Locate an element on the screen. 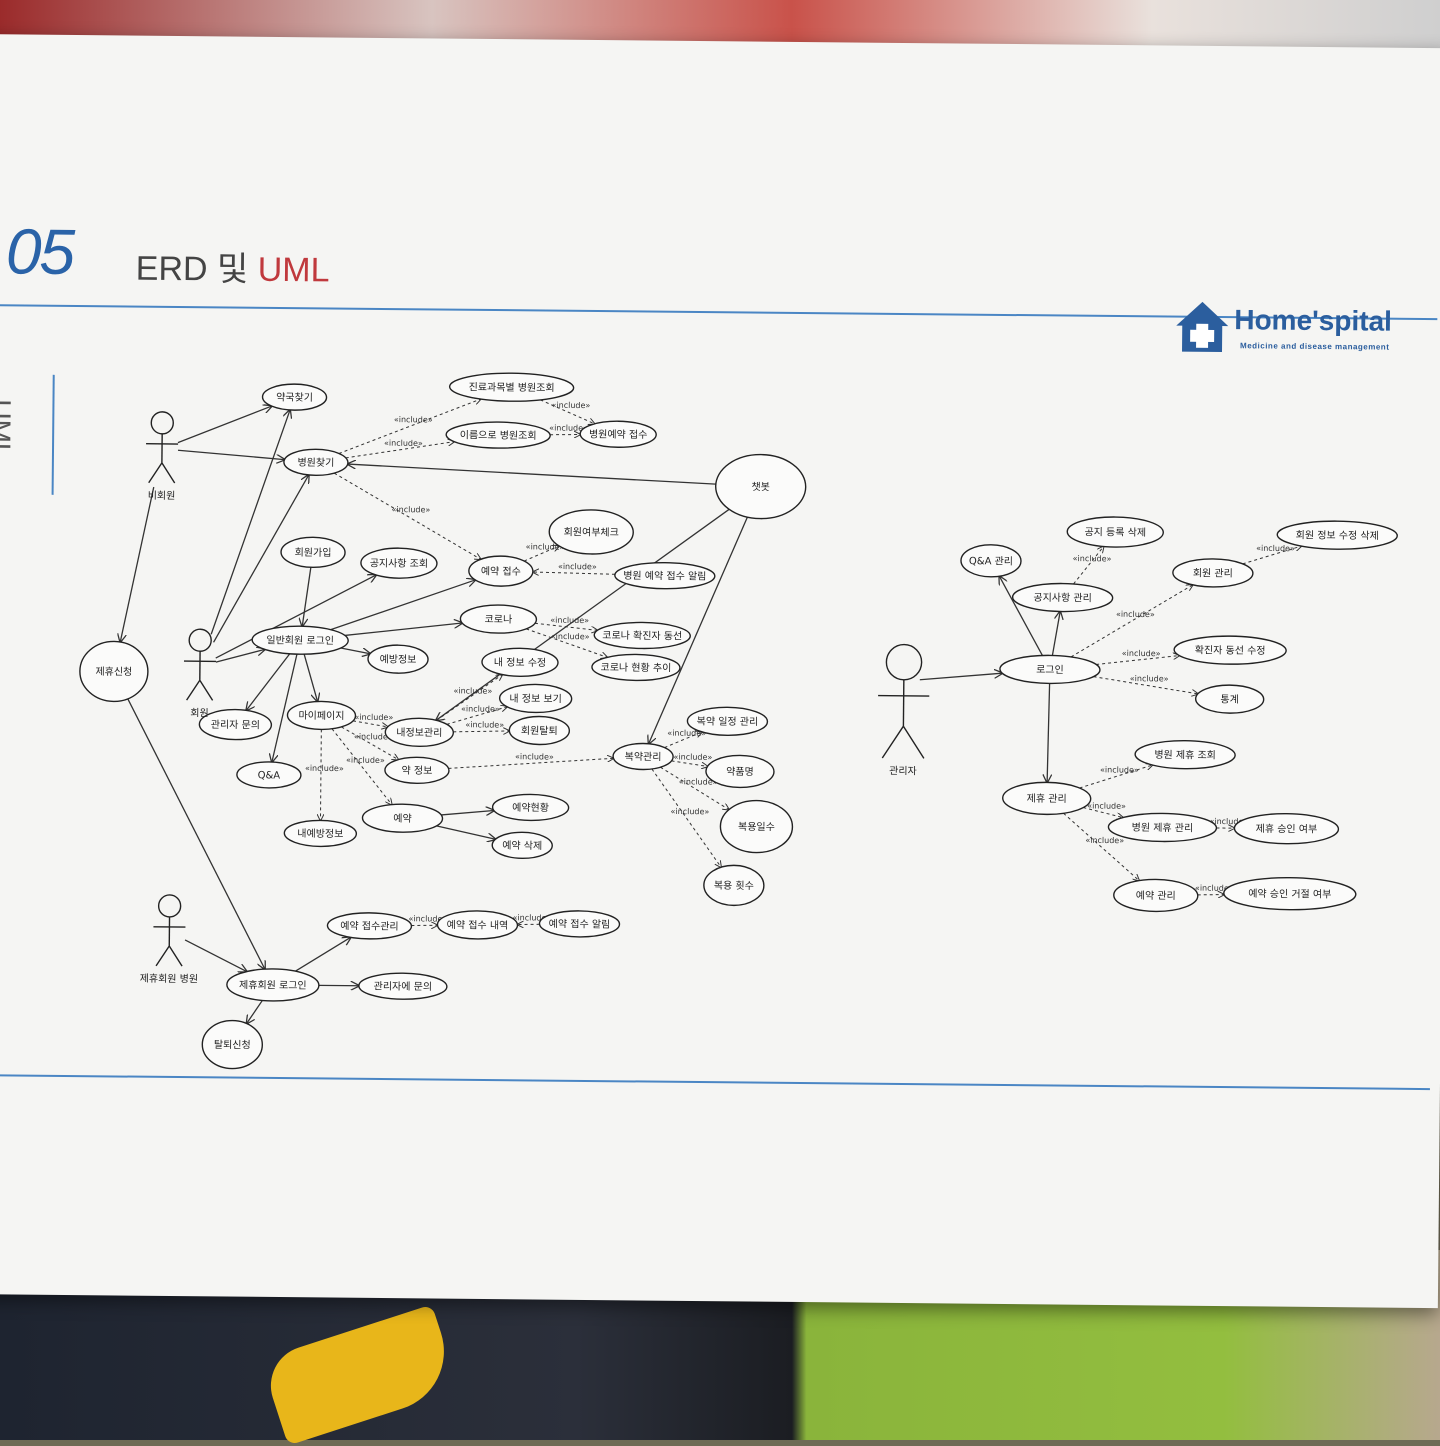  usecase-u-partner-apply: 제휴신청 is located at coordinates (114, 671).